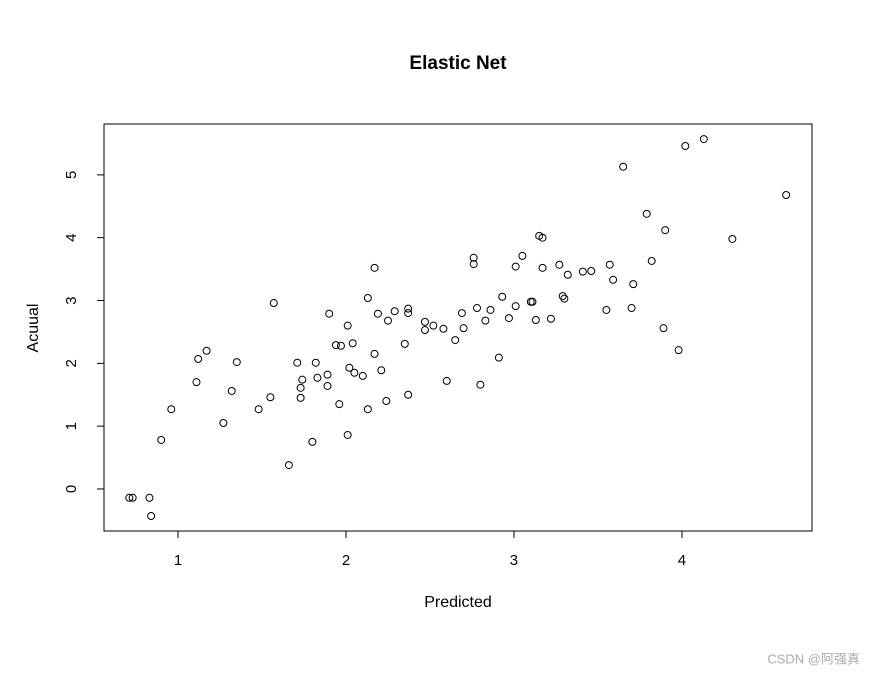 This screenshot has height=681, width=876. Describe the element at coordinates (682, 560) in the screenshot. I see `x-tick-label: 4` at that location.